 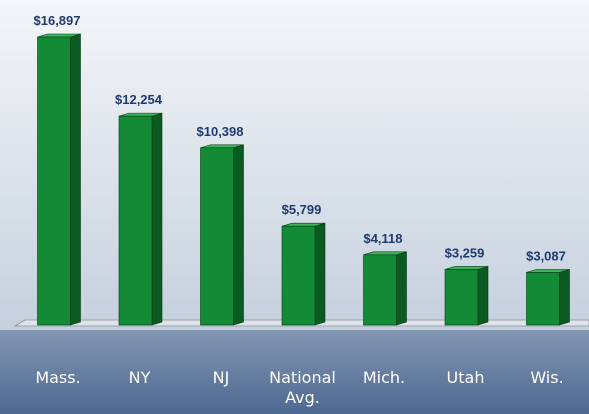 I want to click on x-tick-label: NY, so click(x=139, y=377).